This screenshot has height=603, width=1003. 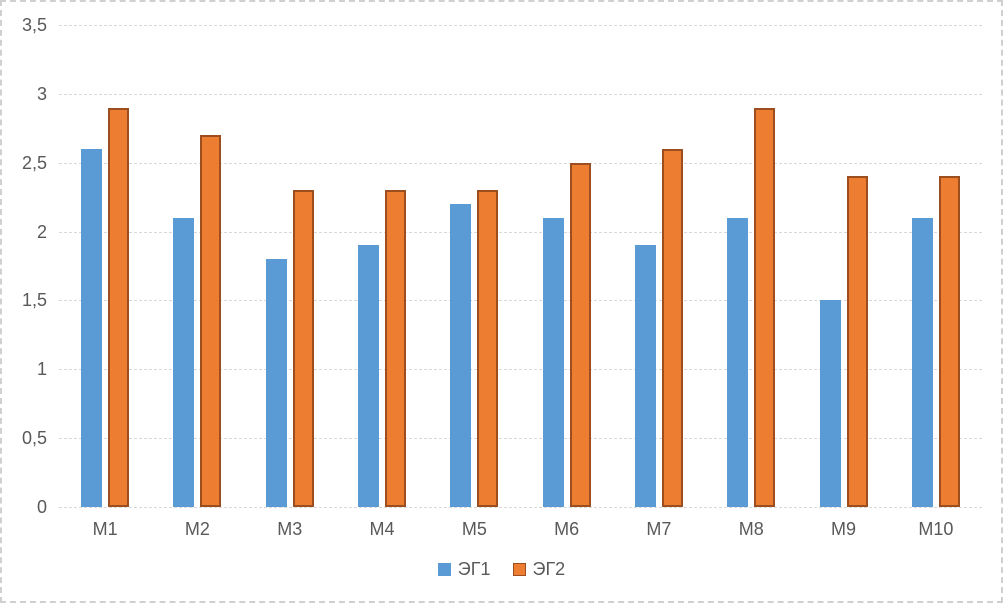 What do you see at coordinates (488, 348) in the screenshot?
I see `bar-eg2-m5` at bounding box center [488, 348].